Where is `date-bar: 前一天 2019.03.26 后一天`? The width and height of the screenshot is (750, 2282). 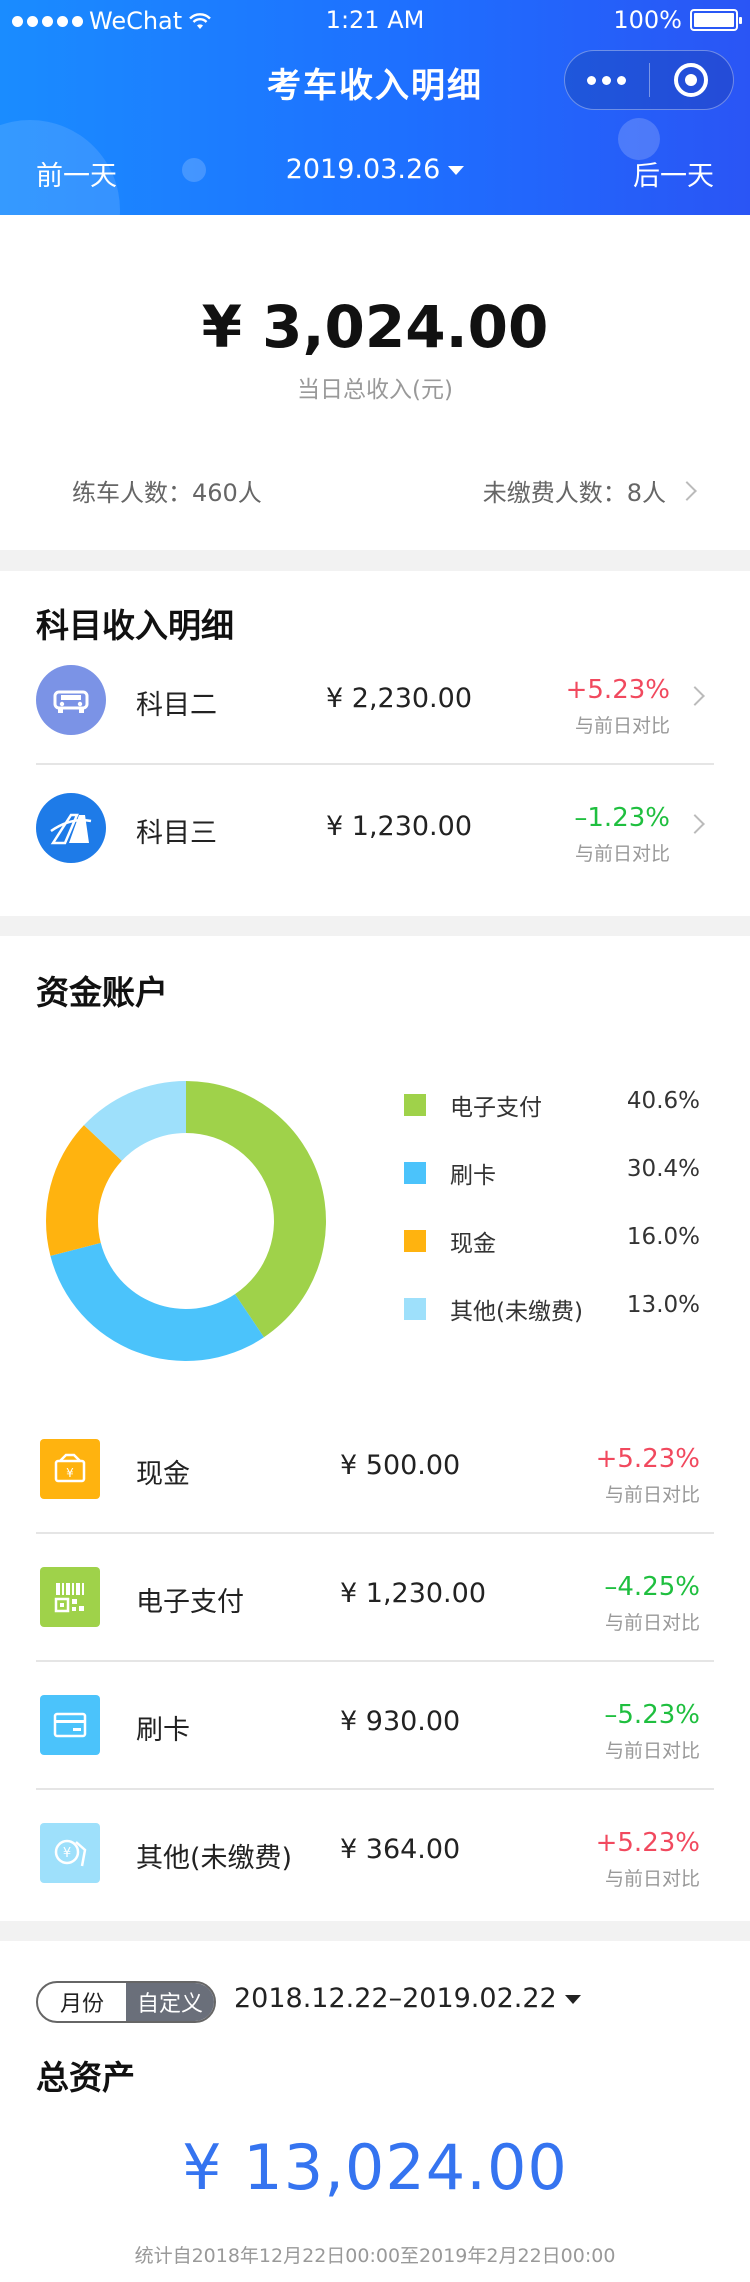
date-bar: 前一天 2019.03.26 后一天 is located at coordinates (375, 172).